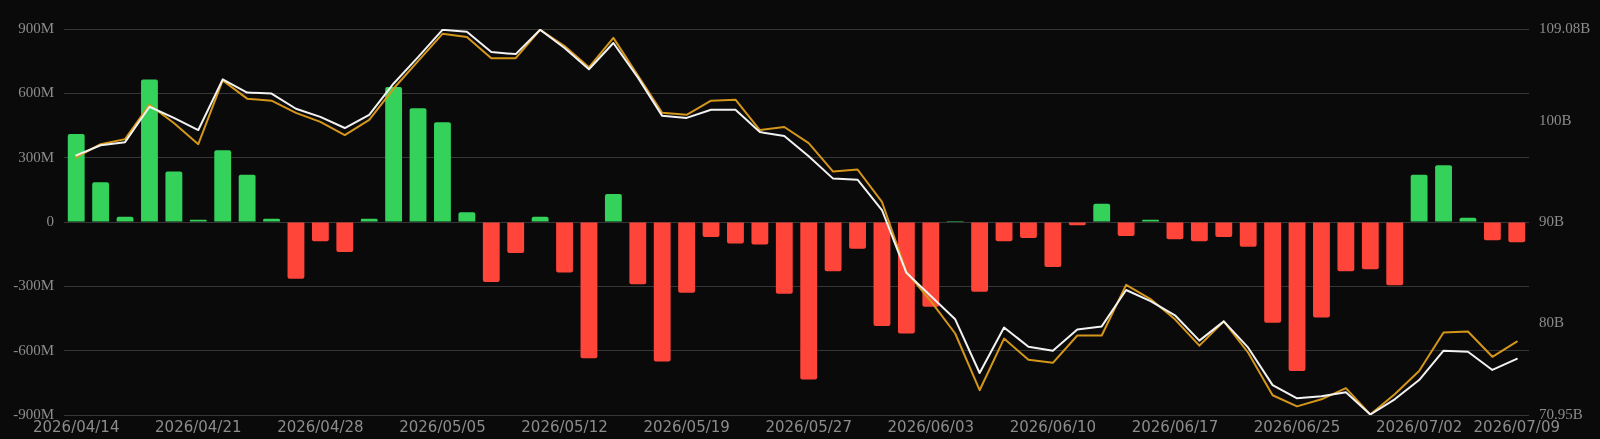 The image size is (1600, 439). I want to click on y-tick-label: -600M, so click(33, 349).